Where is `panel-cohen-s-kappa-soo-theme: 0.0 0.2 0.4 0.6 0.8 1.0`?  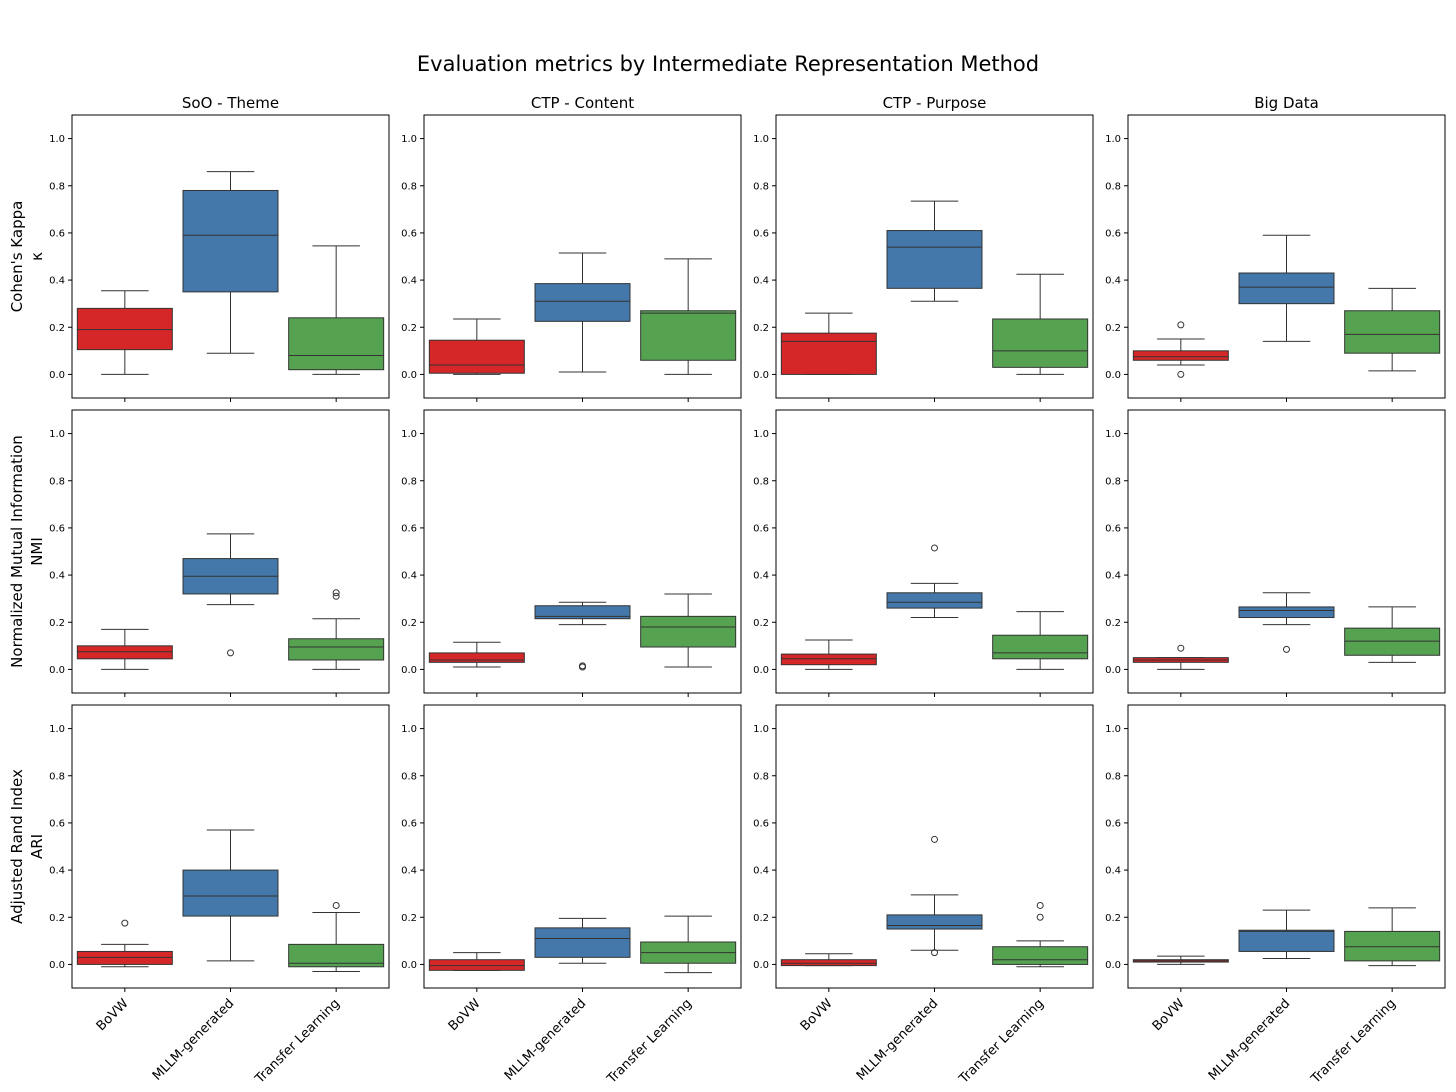
panel-cohen-s-kappa-soo-theme: 0.0 0.2 0.4 0.6 0.8 1.0 is located at coordinates (219, 258).